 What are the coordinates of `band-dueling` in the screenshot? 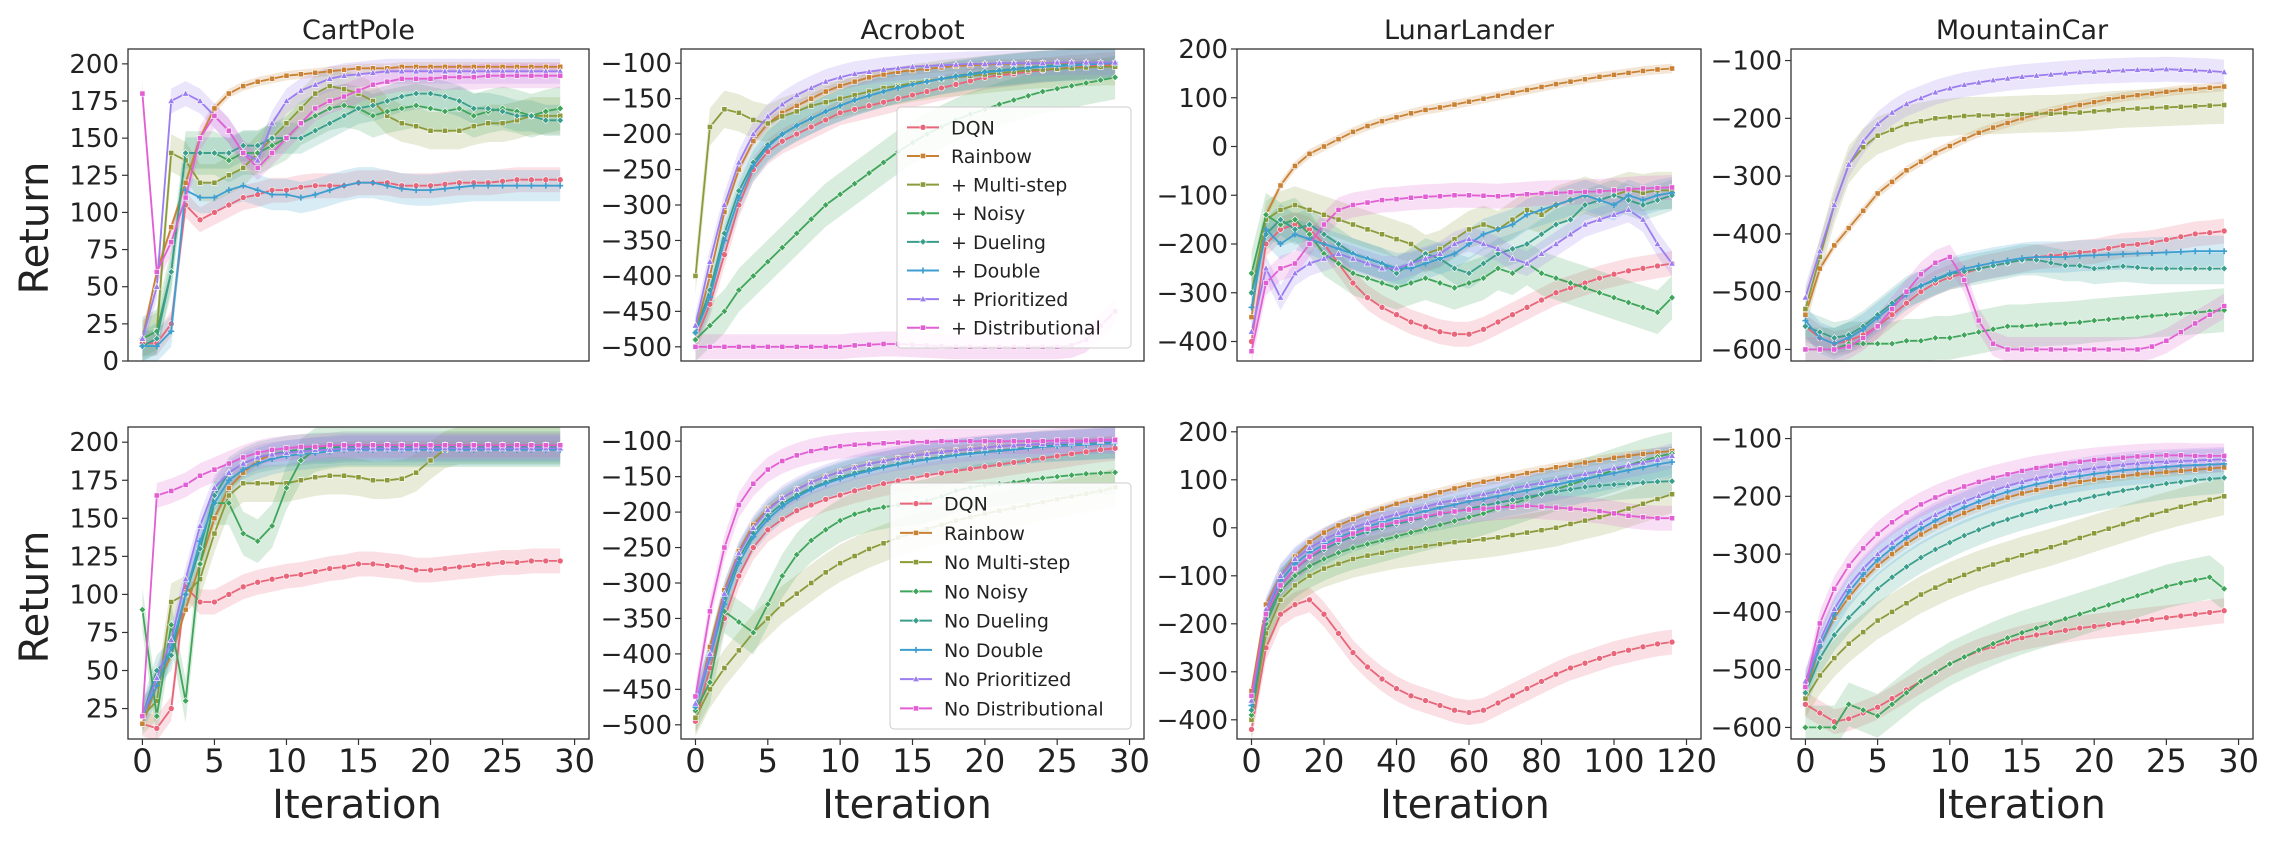 It's located at (905, 575).